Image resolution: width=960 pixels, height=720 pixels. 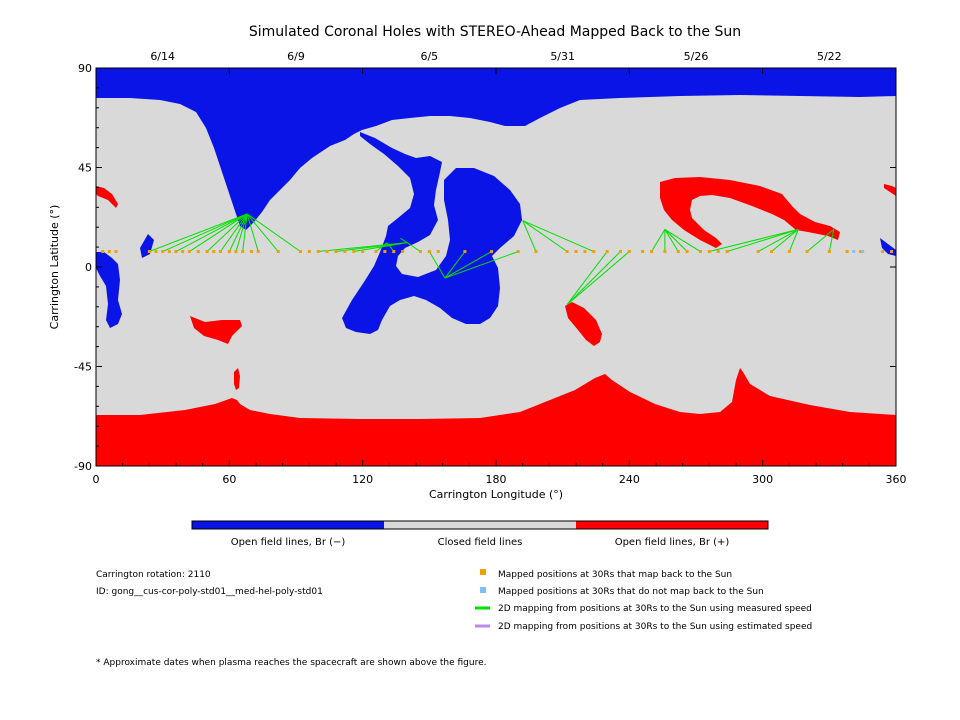 I want to click on x-tick-label-120: 120, so click(x=362, y=479).